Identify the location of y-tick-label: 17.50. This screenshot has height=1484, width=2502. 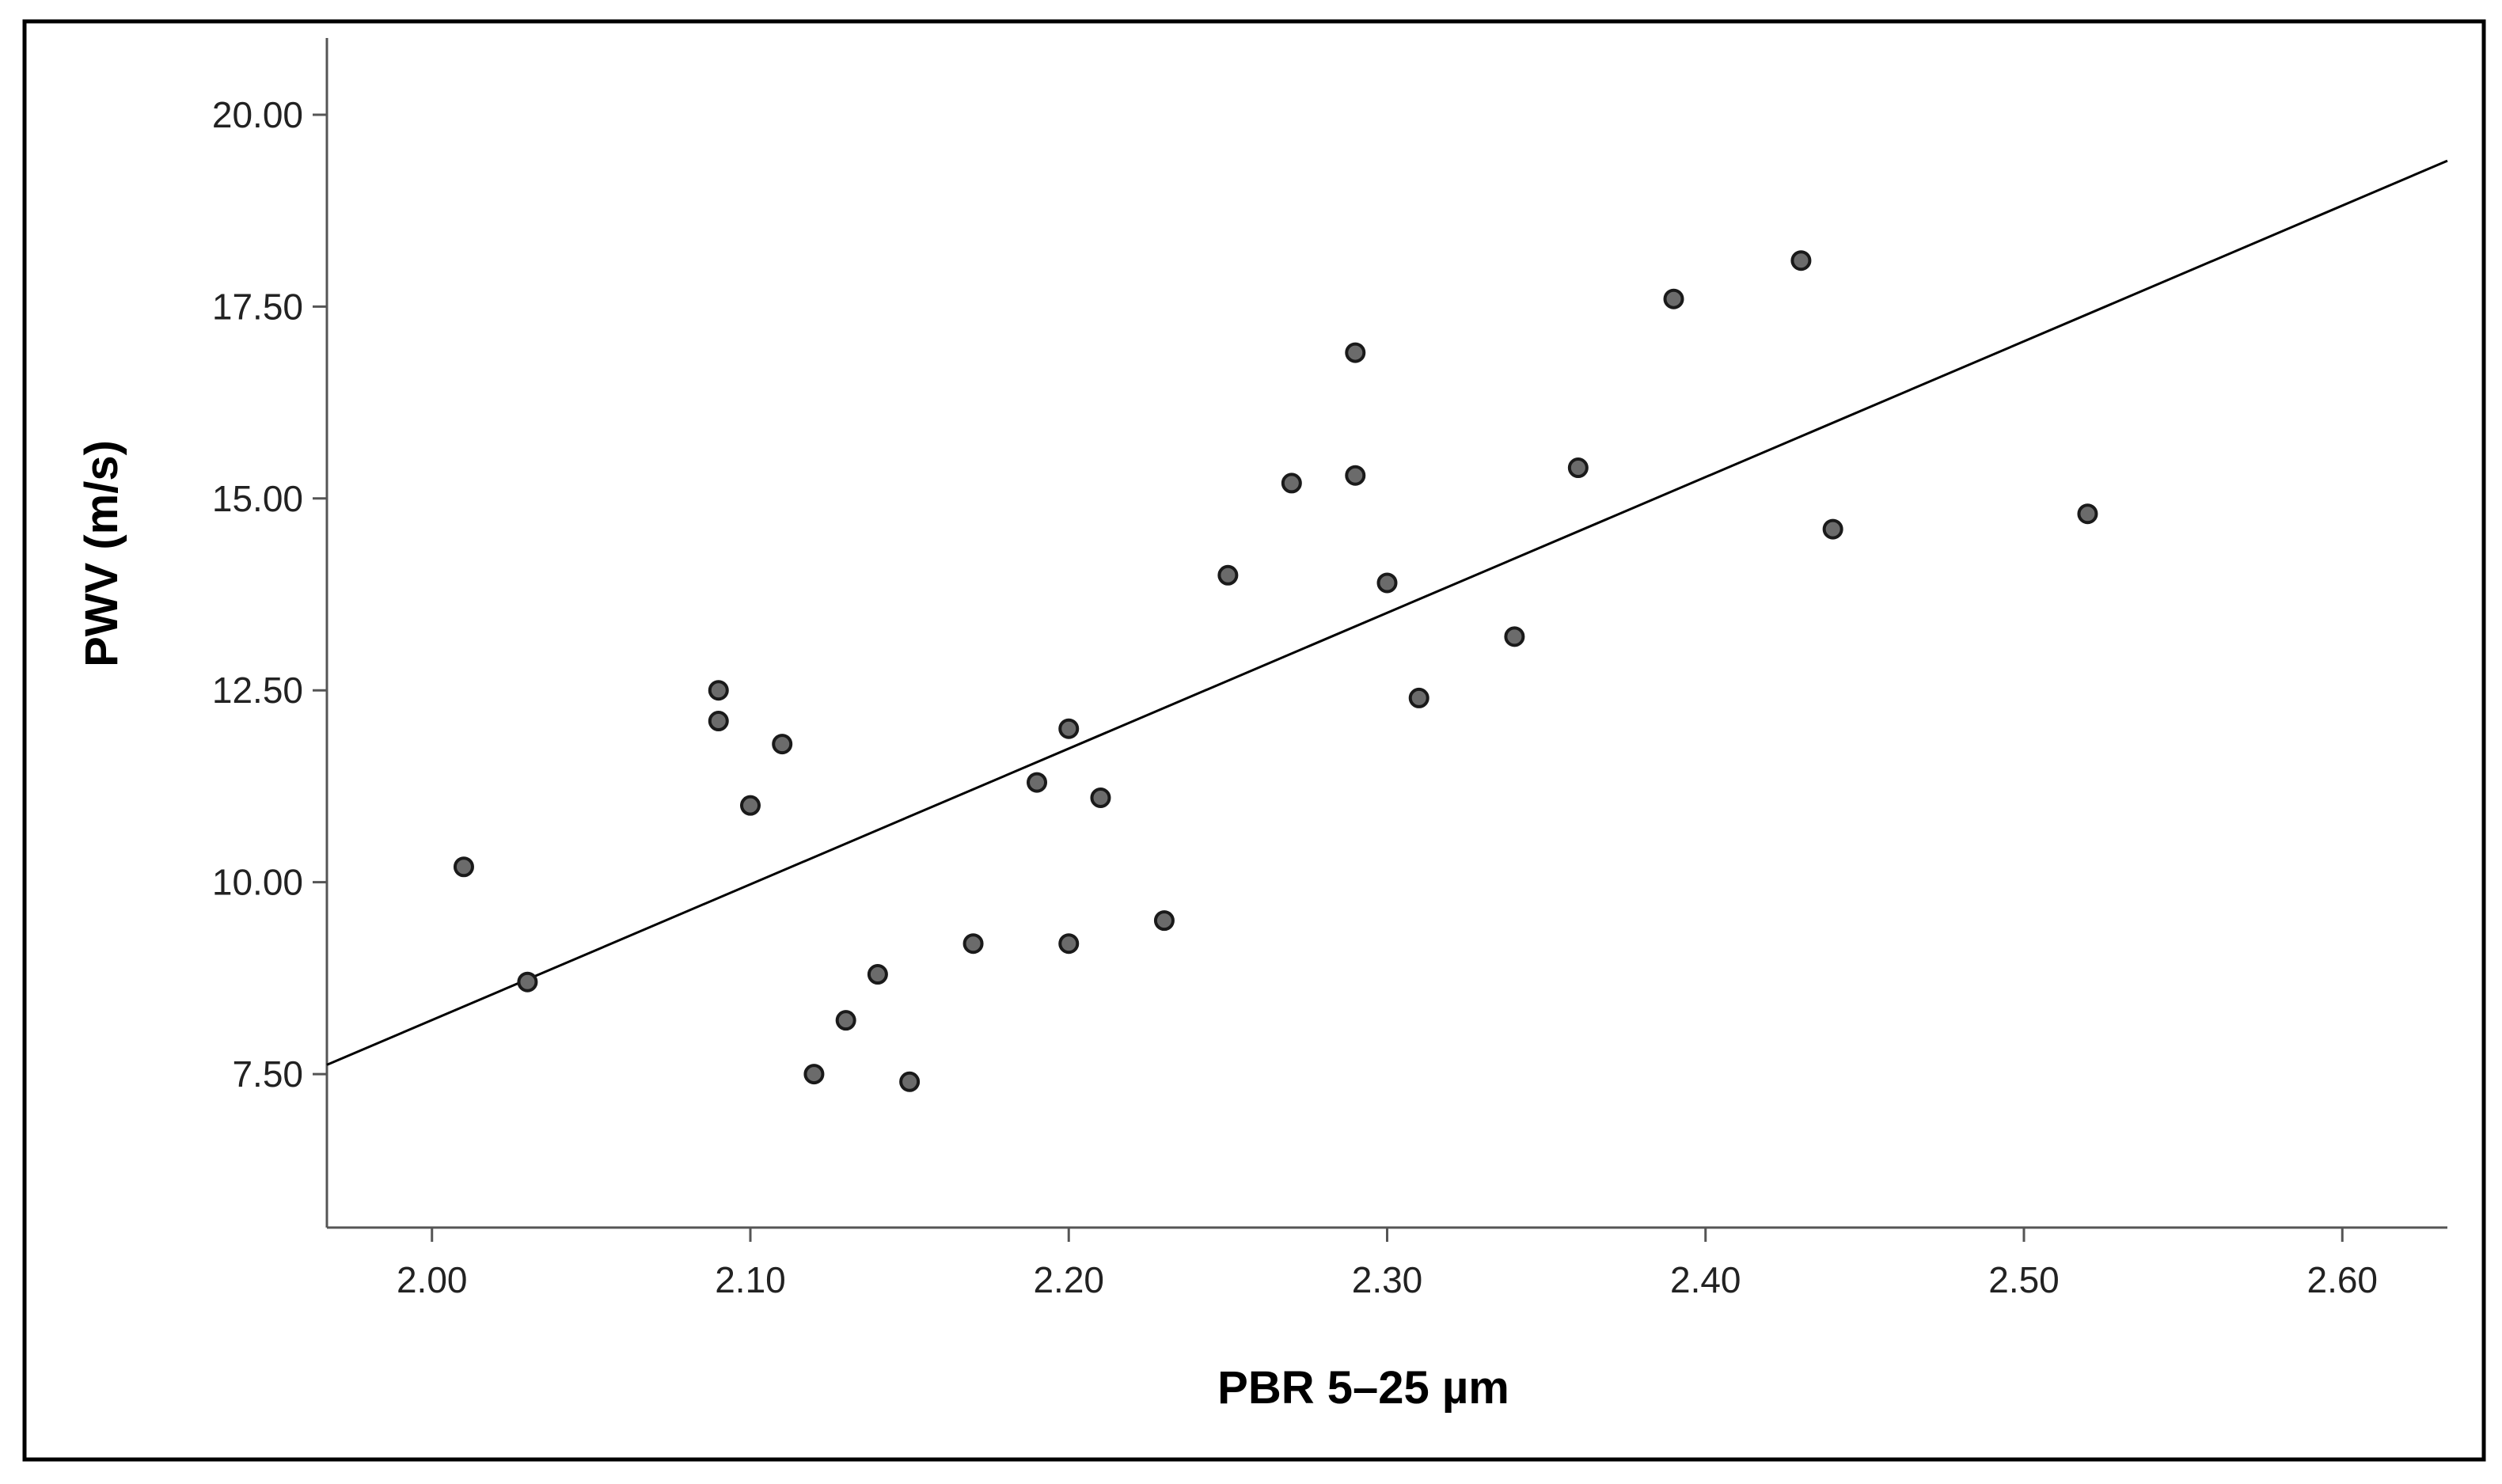
(257, 306).